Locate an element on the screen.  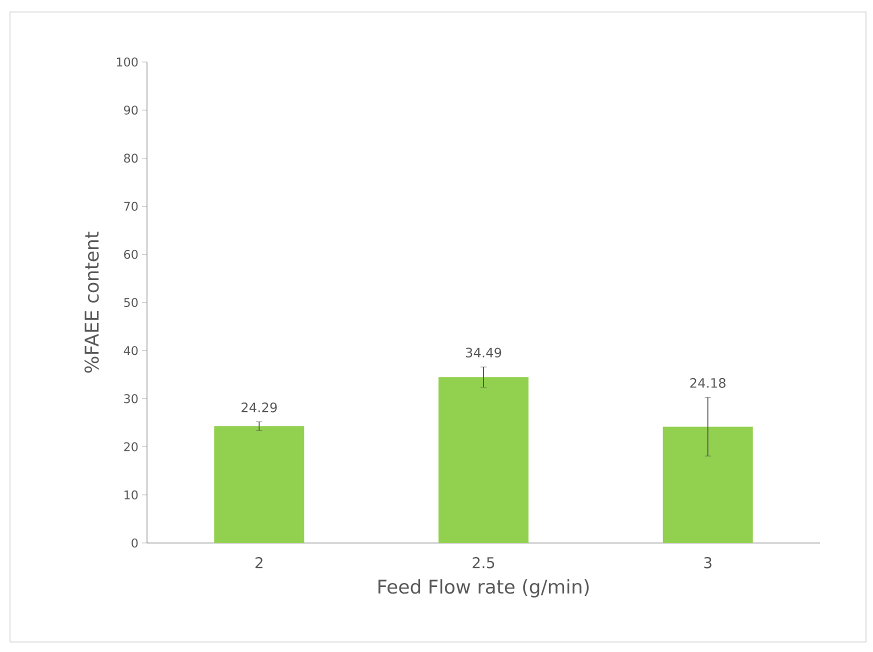
y-tick-label: 0 is located at coordinates (135, 543).